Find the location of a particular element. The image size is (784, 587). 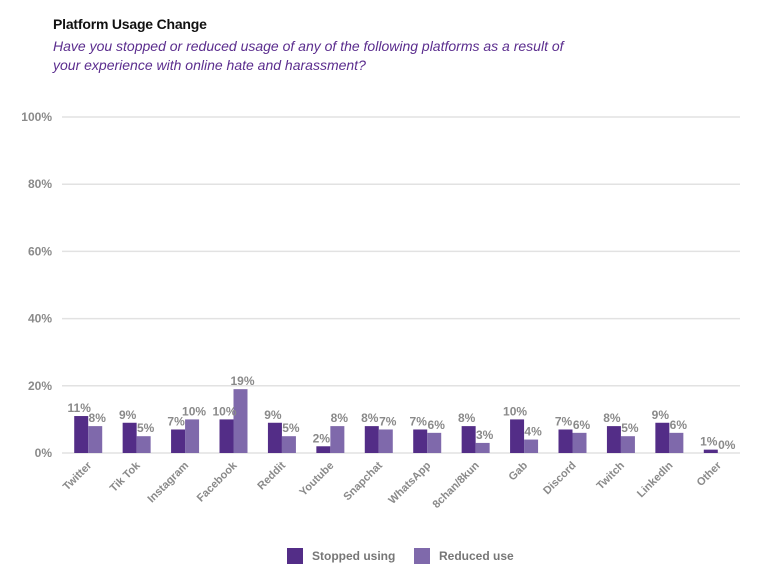

y-axis: 0% 20% 40% 60% 80% 100% is located at coordinates (36, 285).